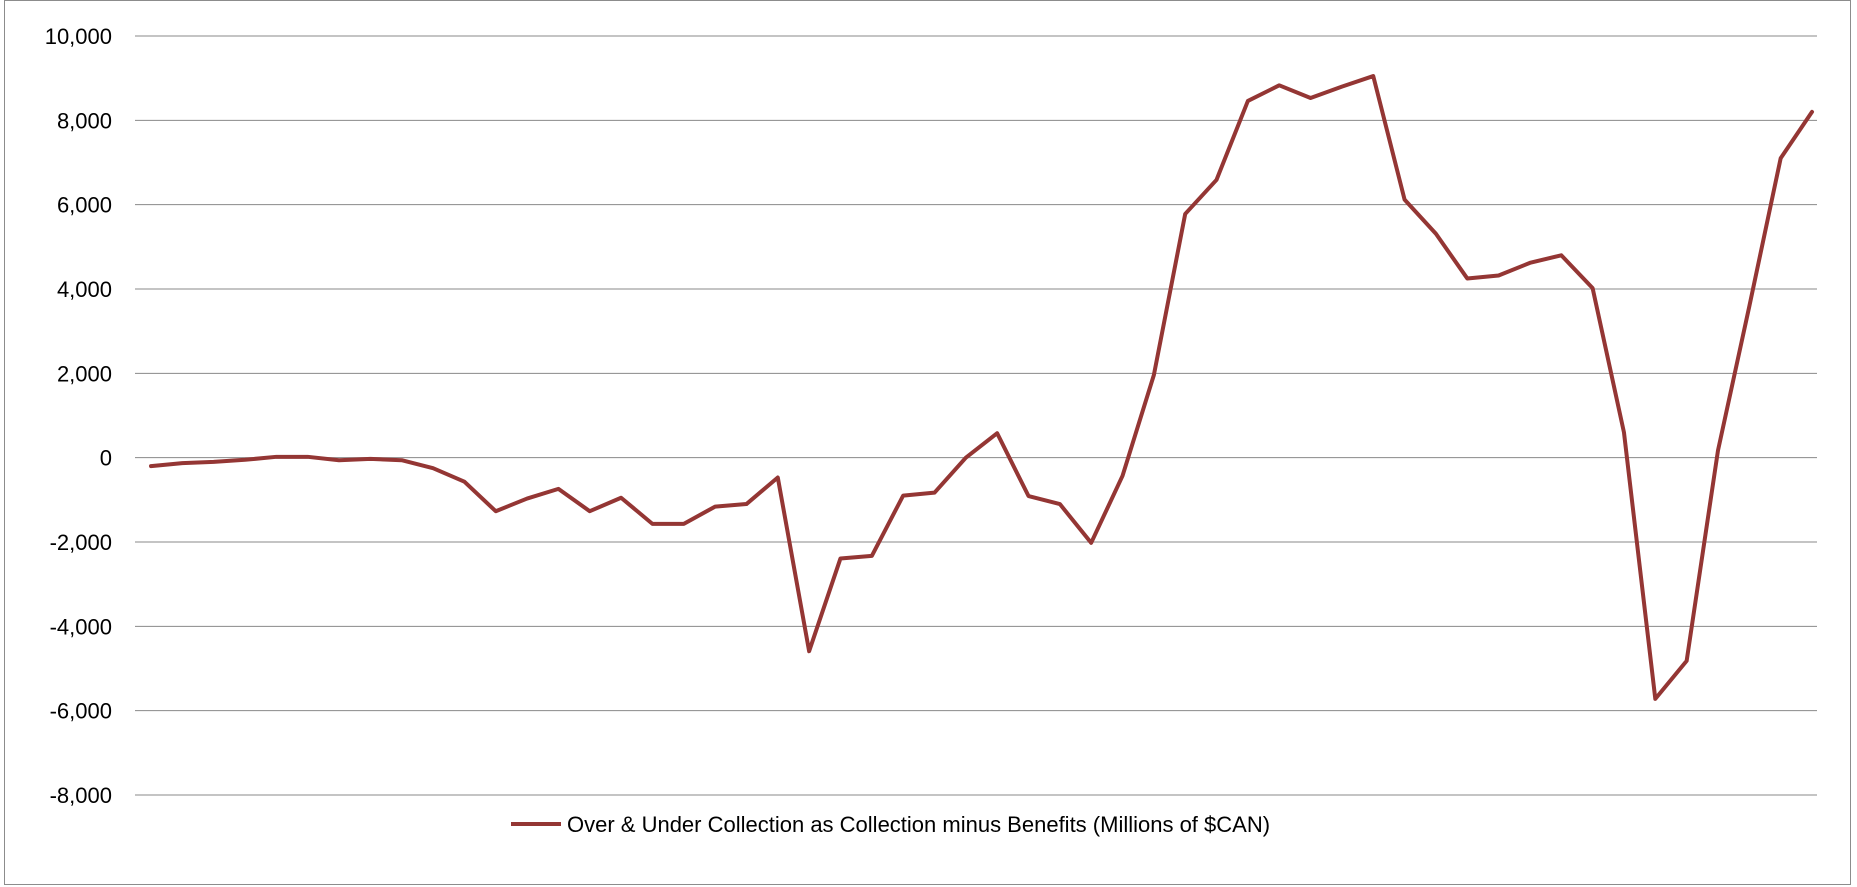 This screenshot has width=1857, height=887. I want to click on y-tick-label: 2,000, so click(84, 373).